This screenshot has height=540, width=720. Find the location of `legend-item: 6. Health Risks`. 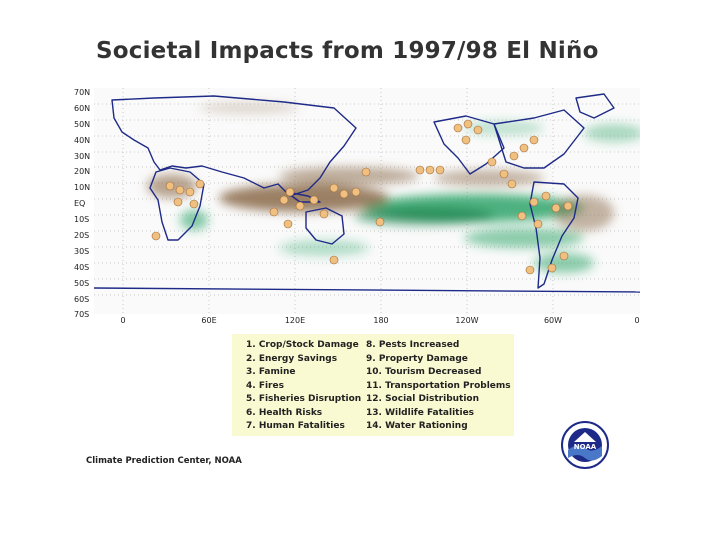

legend-item: 6. Health Risks is located at coordinates (284, 412).